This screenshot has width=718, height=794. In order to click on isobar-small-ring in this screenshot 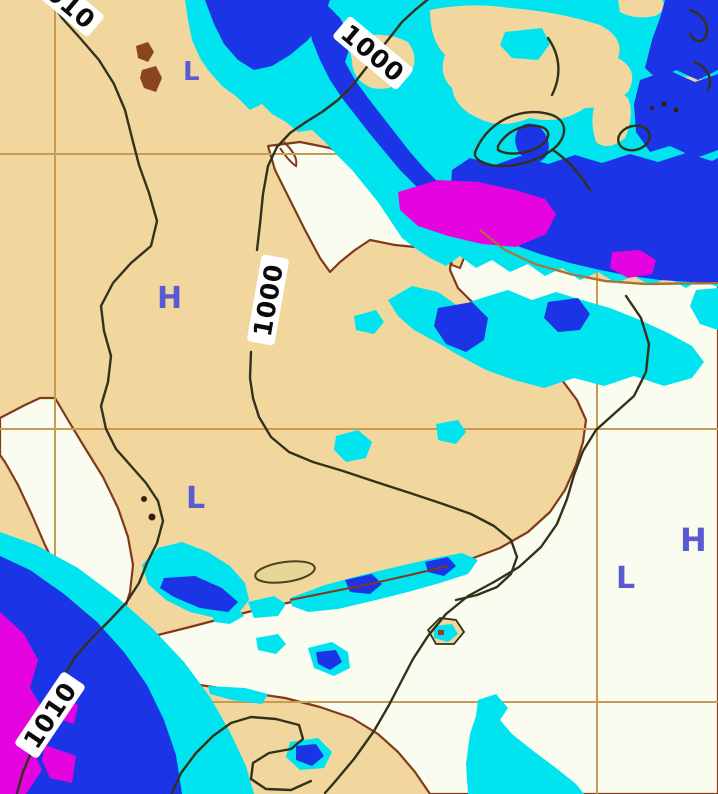, I will do `click(634, 138)`.